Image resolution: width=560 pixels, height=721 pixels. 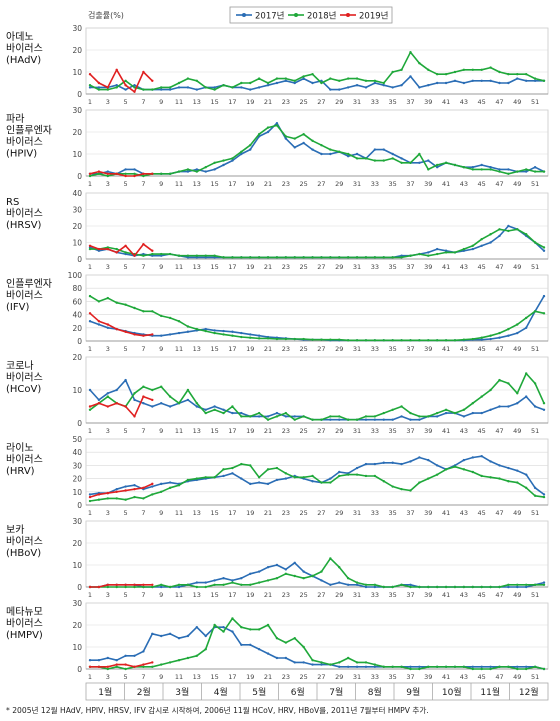 I want to click on x-tick-label: 5, so click(x=126, y=595).